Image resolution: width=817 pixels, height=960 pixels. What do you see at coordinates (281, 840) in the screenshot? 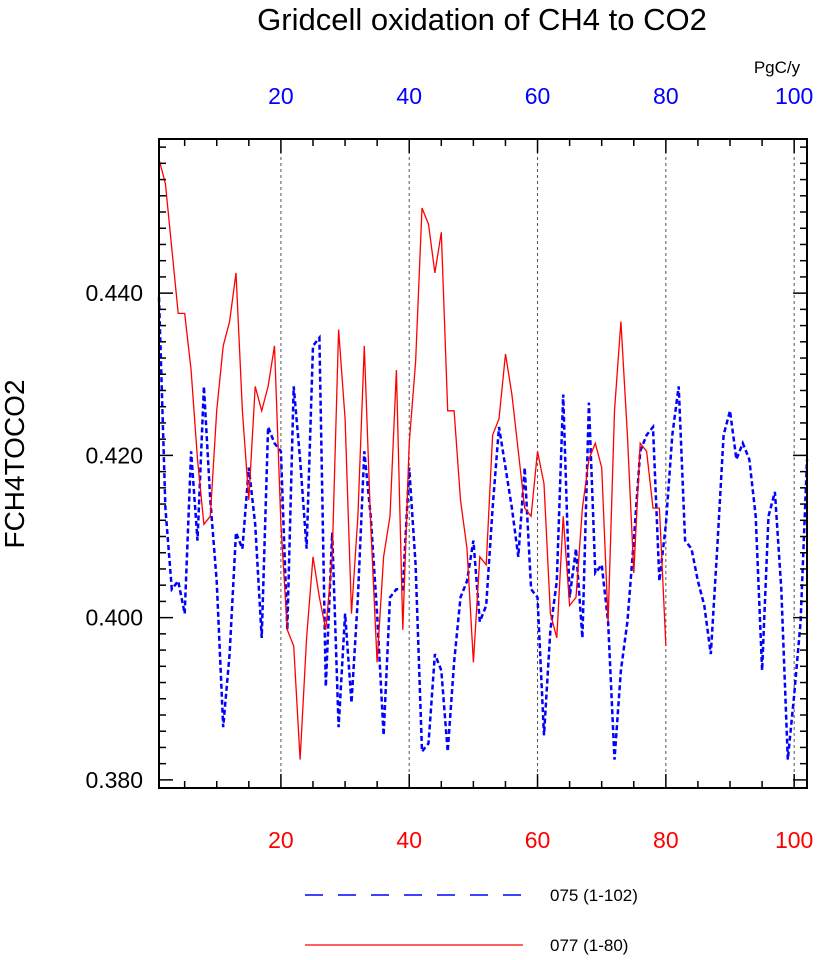
I see `x-tick-label-bottom: 20` at bounding box center [281, 840].